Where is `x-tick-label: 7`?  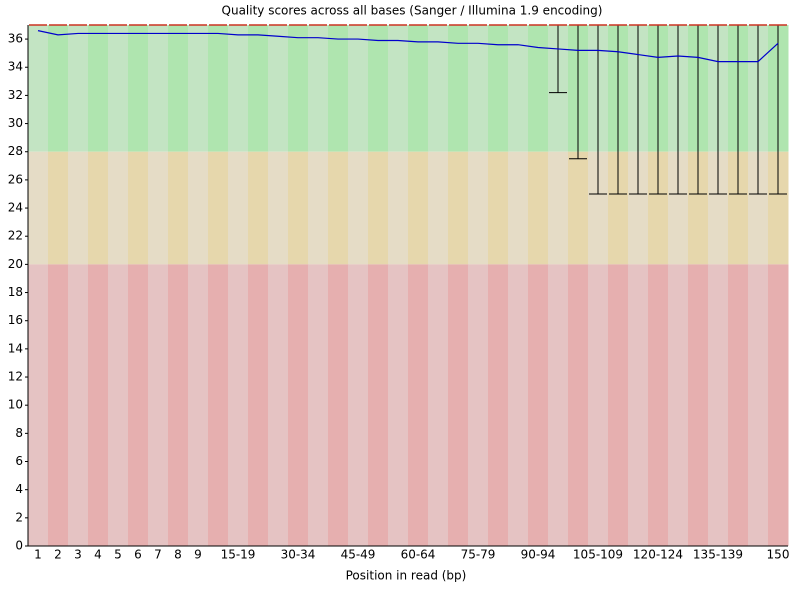 x-tick-label: 7 is located at coordinates (158, 555).